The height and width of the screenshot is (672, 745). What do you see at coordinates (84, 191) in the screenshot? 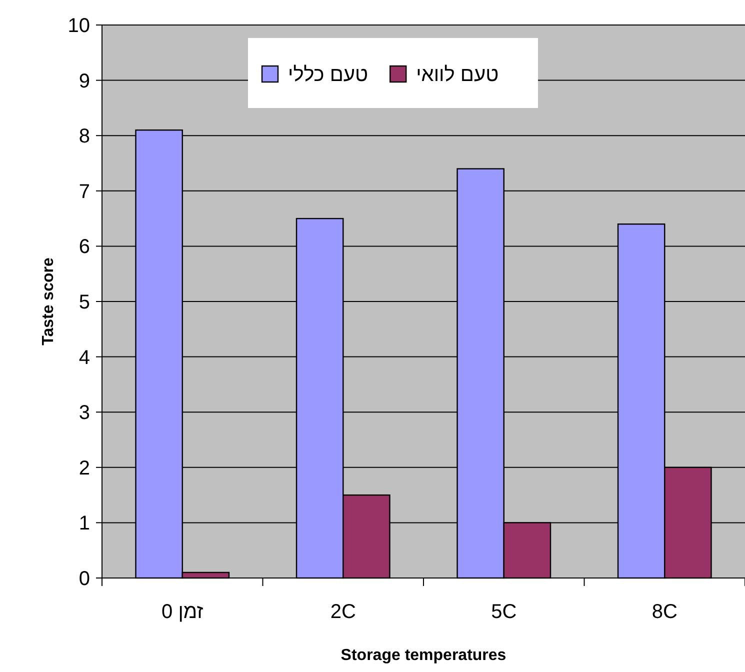
I see `y-tick-label: 7` at bounding box center [84, 191].